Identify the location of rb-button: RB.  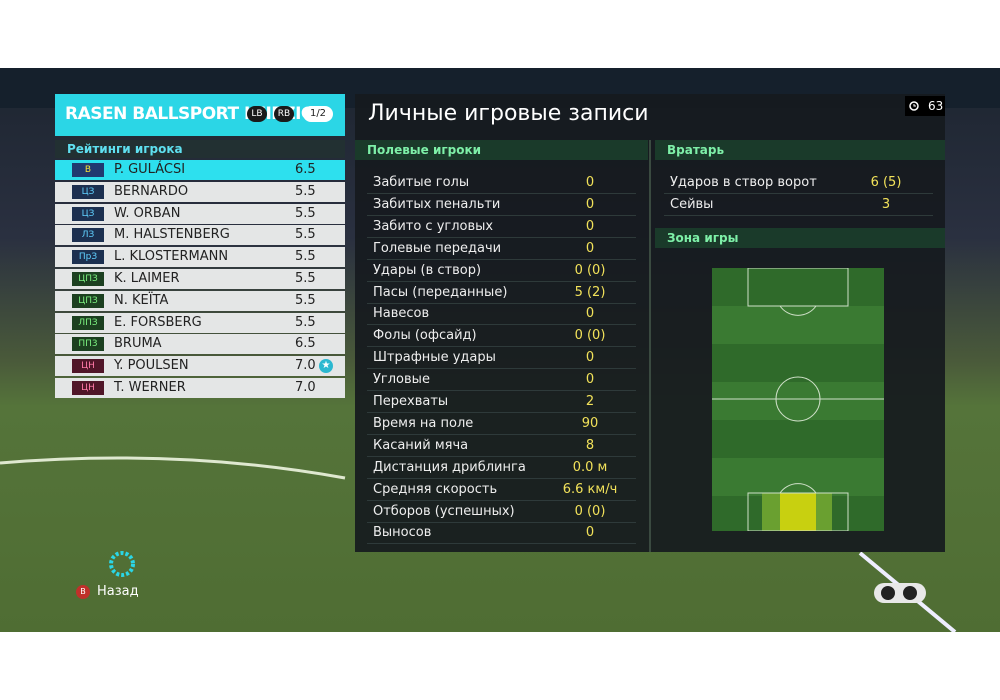
(284, 114).